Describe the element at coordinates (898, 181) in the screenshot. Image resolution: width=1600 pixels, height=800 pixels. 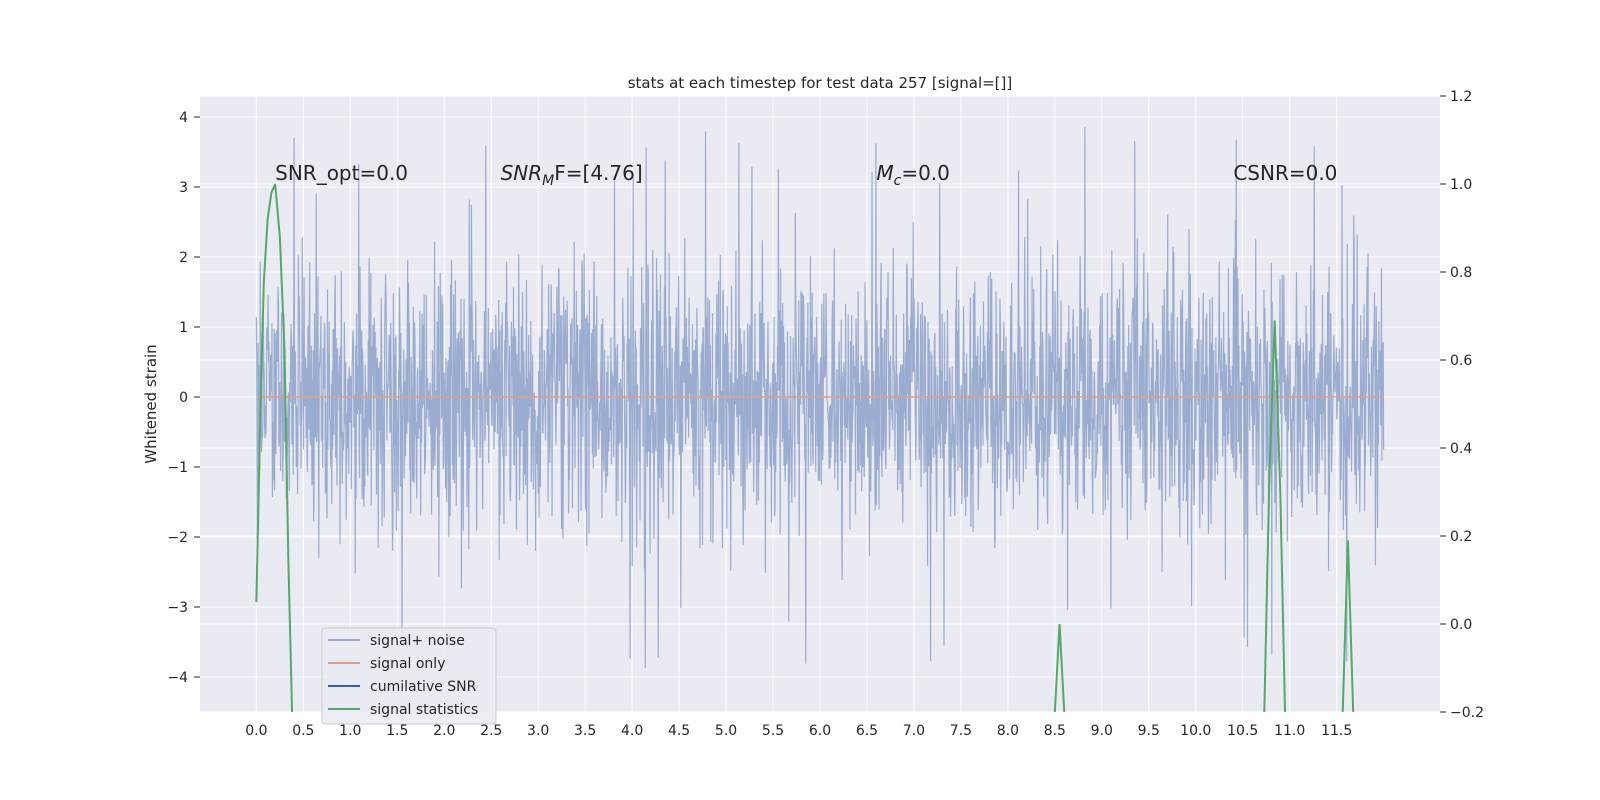
I see `annotation-mc-sub: c` at that location.